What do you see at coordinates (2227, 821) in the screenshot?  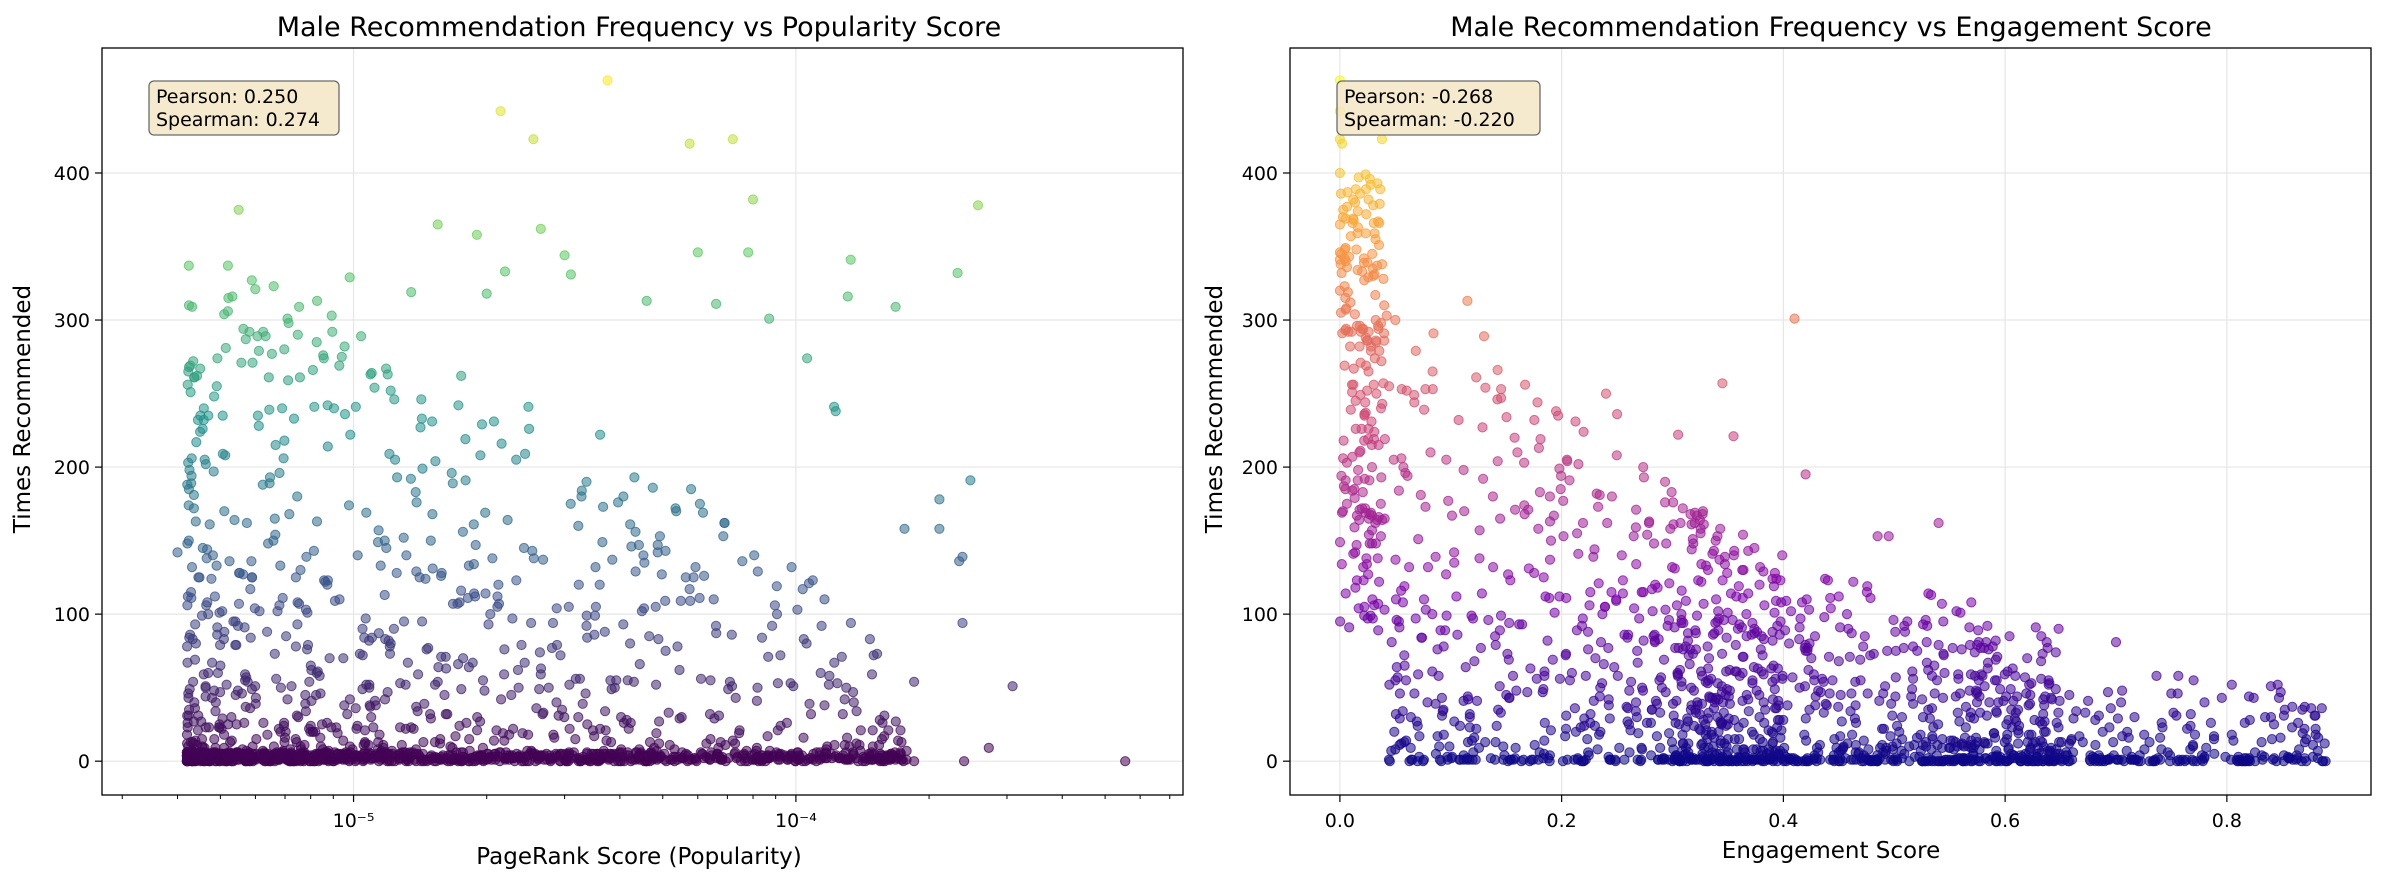 I see `x-tick-label: 0.8` at bounding box center [2227, 821].